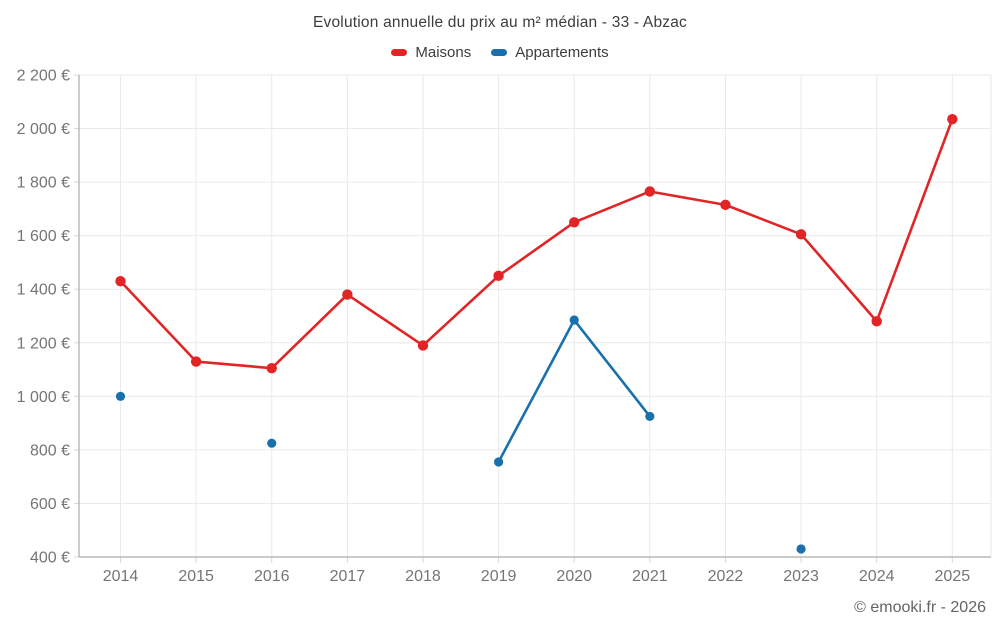 The height and width of the screenshot is (625, 1000). Describe the element at coordinates (272, 443) in the screenshot. I see `point-appartements-2016` at that location.